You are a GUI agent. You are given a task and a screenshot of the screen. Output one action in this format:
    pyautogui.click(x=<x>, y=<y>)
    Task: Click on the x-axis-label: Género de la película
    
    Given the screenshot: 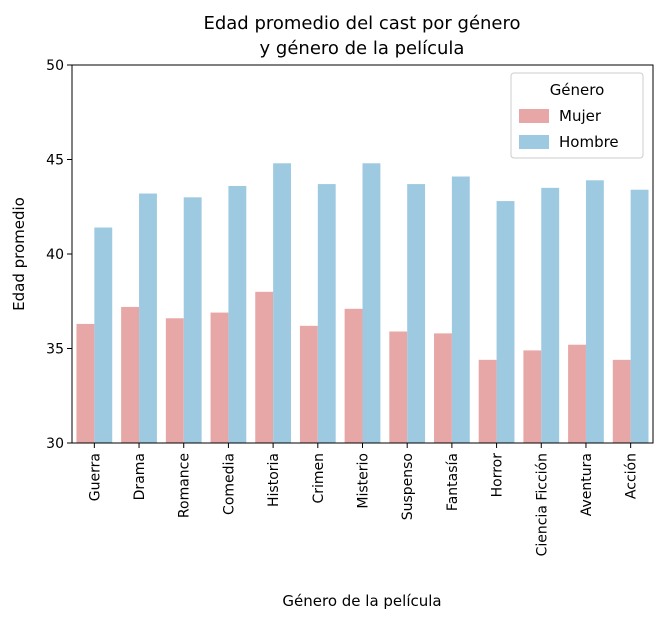 What is the action you would take?
    pyautogui.click(x=361, y=601)
    